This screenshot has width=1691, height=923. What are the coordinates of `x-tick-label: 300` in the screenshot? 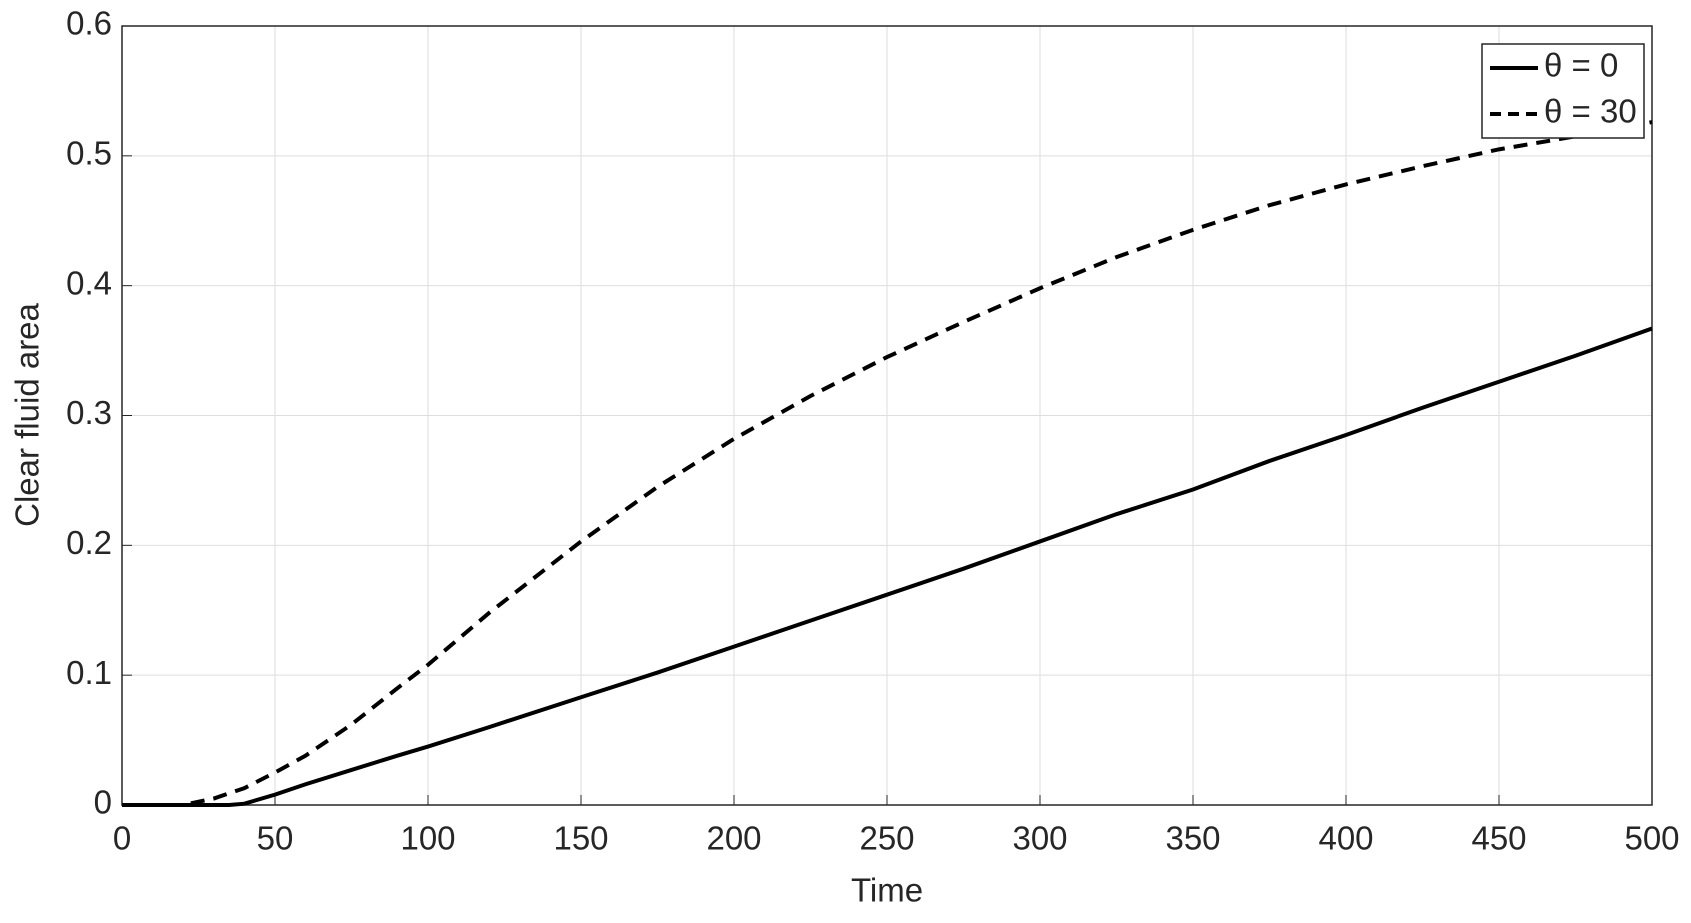 It's located at (1039, 838).